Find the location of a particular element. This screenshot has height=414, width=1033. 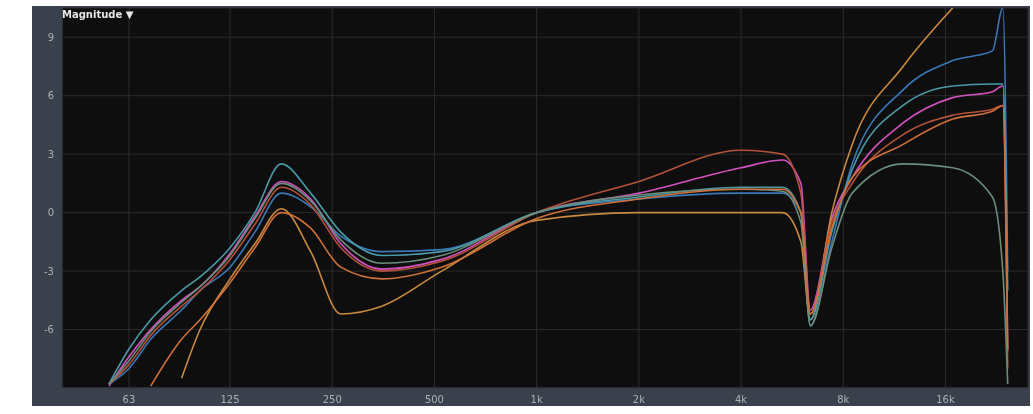

x-tick-label: 125 is located at coordinates (230, 400).